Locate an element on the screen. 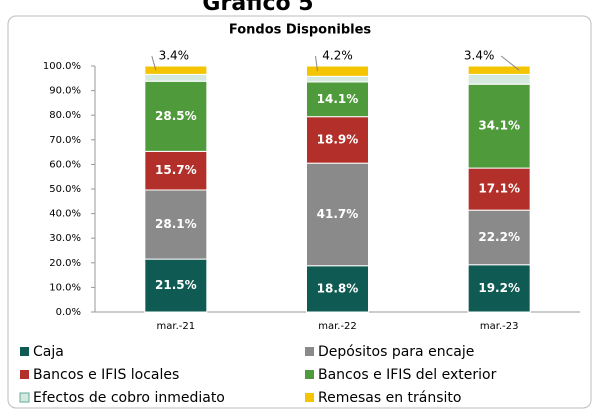 This screenshot has width=601, height=416. data-label: 22.2% is located at coordinates (499, 237).